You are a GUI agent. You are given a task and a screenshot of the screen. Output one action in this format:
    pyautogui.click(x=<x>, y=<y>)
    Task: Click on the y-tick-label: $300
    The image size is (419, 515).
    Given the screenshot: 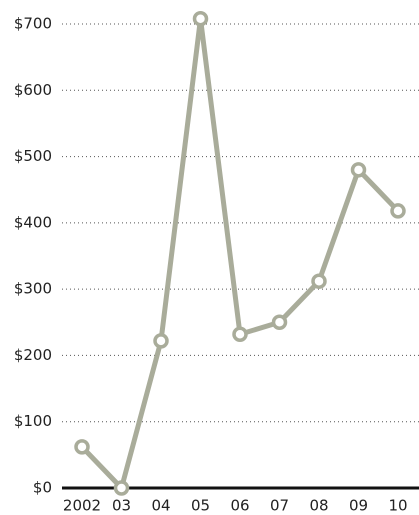 What is the action you would take?
    pyautogui.click(x=33, y=289)
    